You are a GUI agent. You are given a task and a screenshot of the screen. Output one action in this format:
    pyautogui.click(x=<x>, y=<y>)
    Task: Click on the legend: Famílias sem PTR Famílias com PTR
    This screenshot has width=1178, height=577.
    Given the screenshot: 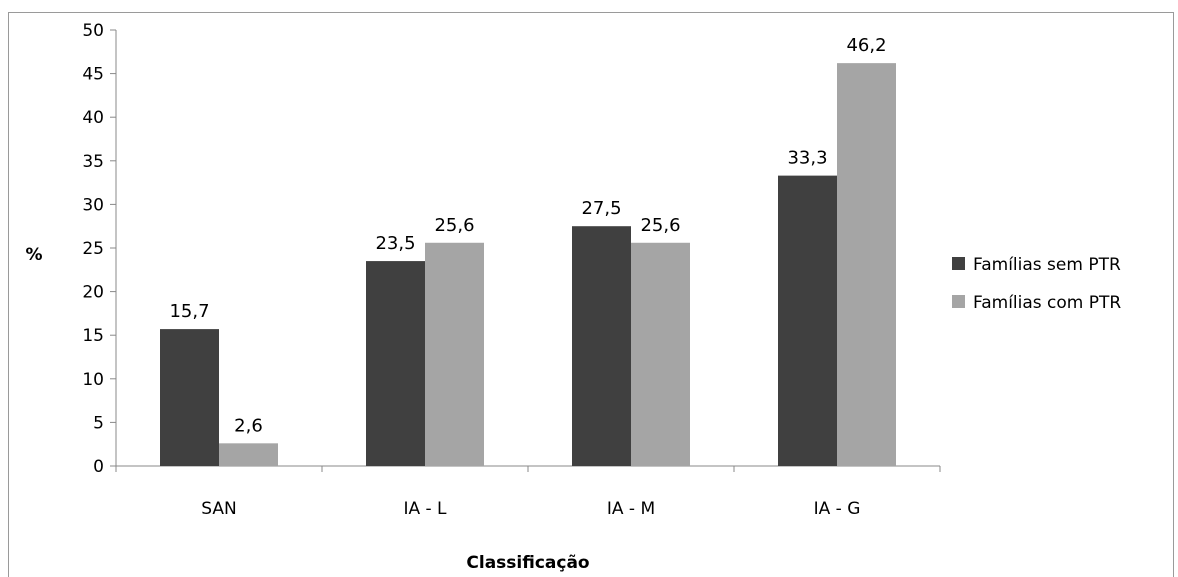 What is the action you would take?
    pyautogui.click(x=1036, y=284)
    